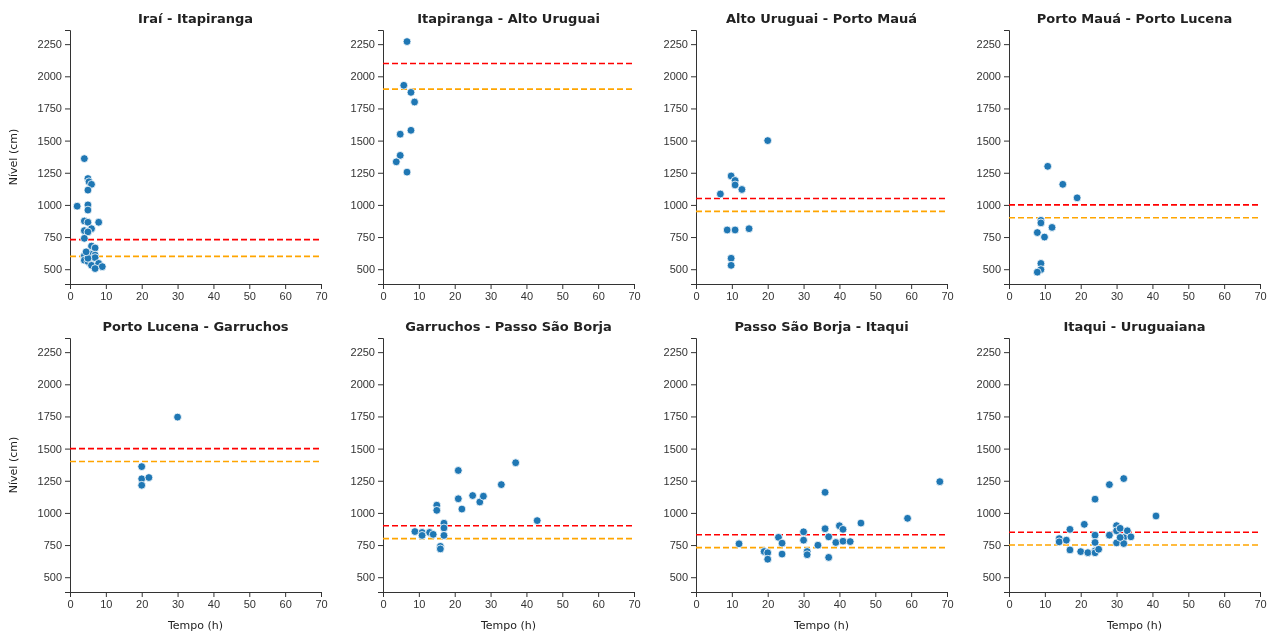 This screenshot has height=632, width=1271. I want to click on chart-title: Itapiranga - Alto Uruguai, so click(508, 18).